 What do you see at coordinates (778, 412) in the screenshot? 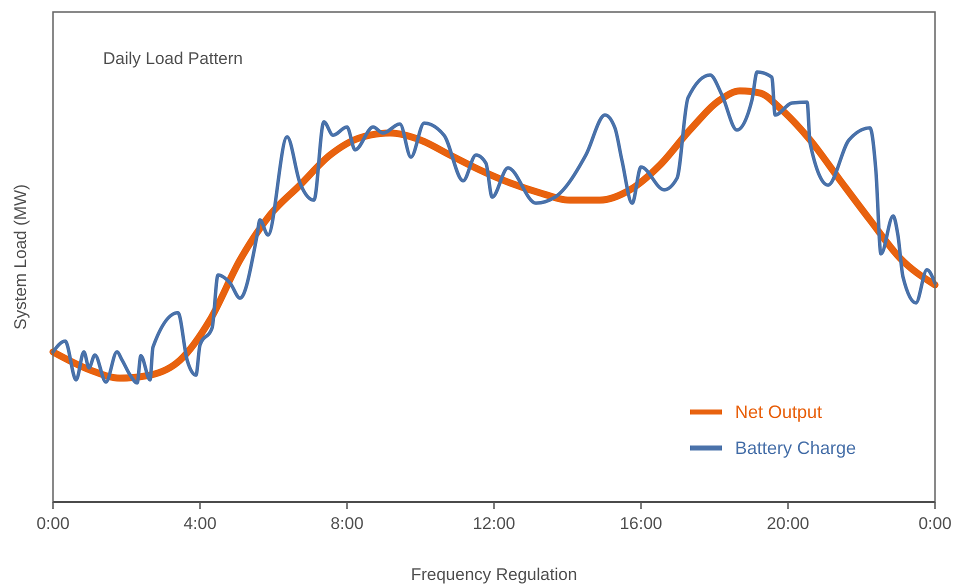
I see `legend-label: Net Output` at bounding box center [778, 412].